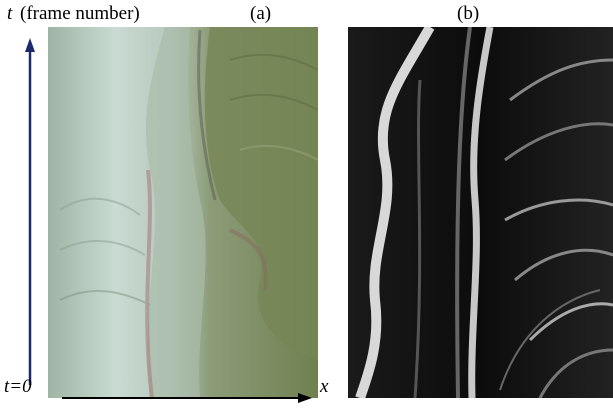 The height and width of the screenshot is (408, 613). Describe the element at coordinates (468, 13) in the screenshot. I see `panel-b-label: (b)` at that location.